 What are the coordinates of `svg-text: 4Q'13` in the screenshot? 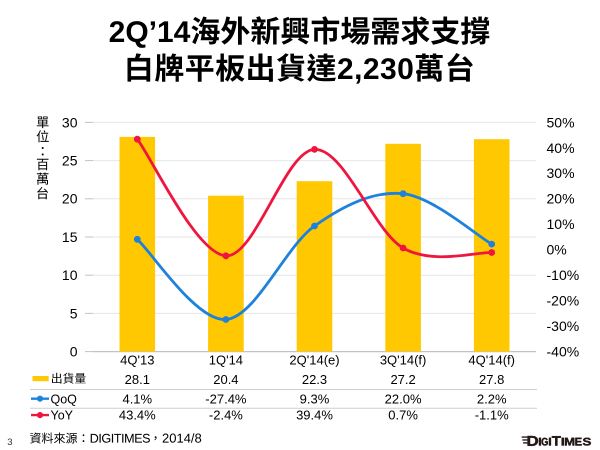 It's located at (137, 360).